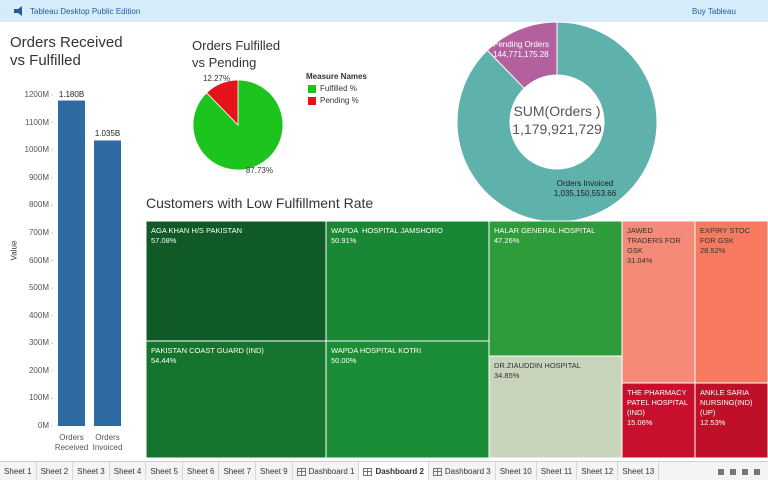 The image size is (768, 480). I want to click on sheet-tab: Dashboard 2, so click(394, 471).